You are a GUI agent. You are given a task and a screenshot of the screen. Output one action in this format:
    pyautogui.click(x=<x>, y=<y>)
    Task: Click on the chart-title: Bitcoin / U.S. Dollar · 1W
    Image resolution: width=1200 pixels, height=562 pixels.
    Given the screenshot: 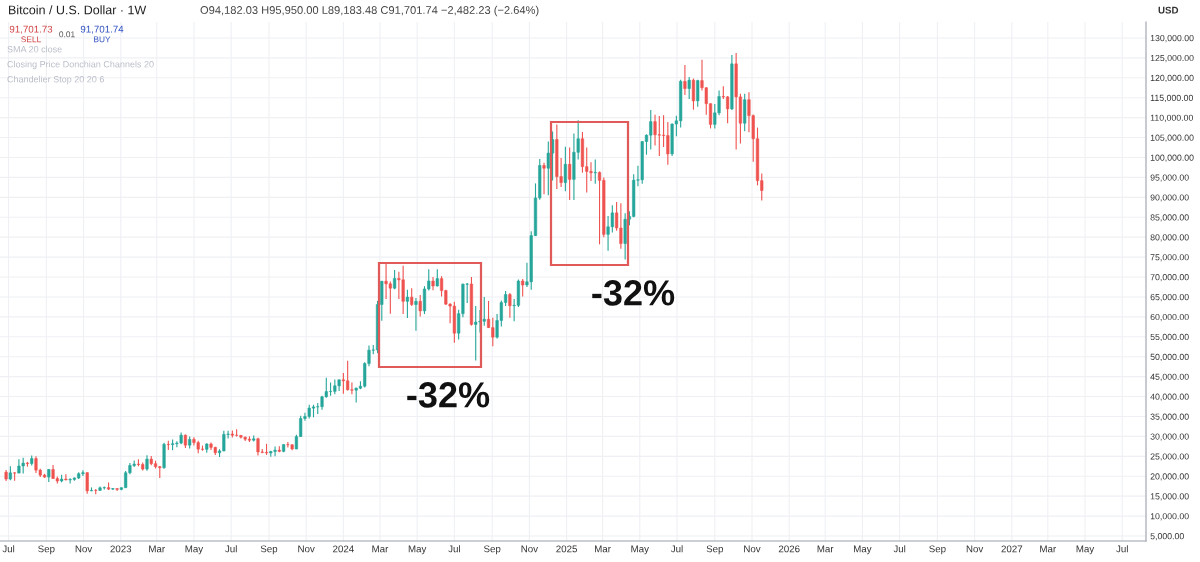 What is the action you would take?
    pyautogui.click(x=78, y=10)
    